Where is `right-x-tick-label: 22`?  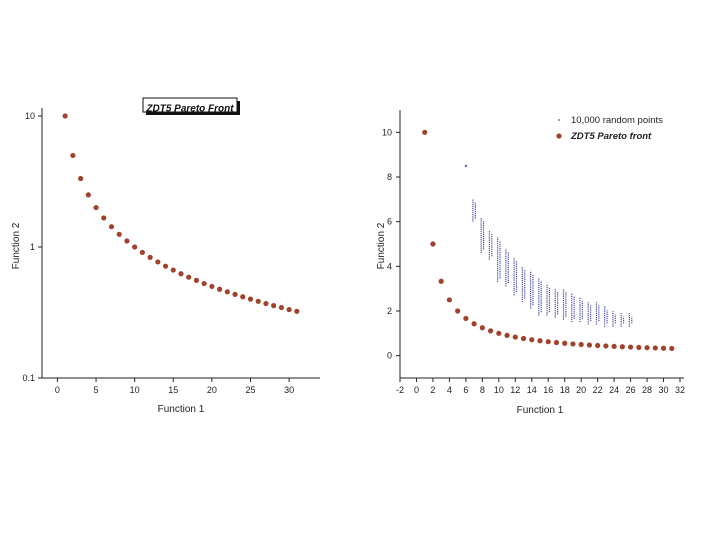
right-x-tick-label: 22 is located at coordinates (598, 390).